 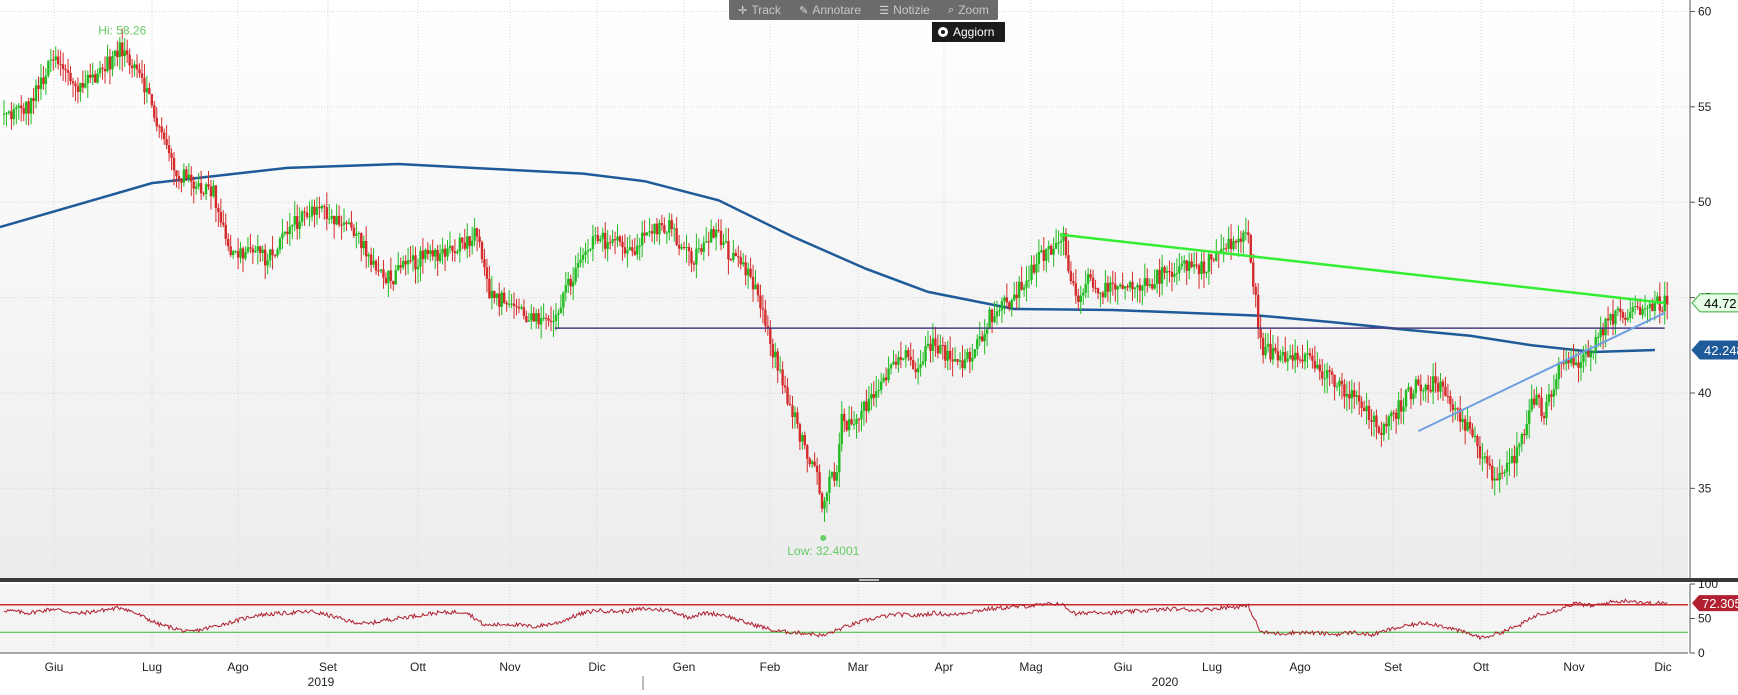 I want to click on annotate-button: ✎ Annotare, so click(x=830, y=10).